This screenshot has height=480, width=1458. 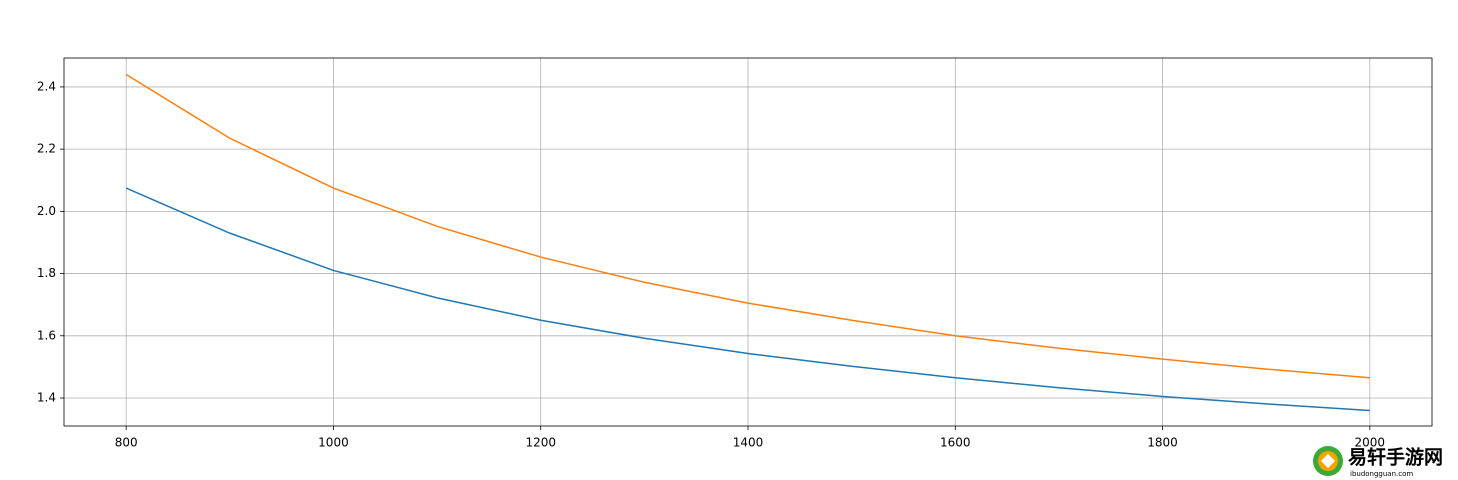 I want to click on x-tick-label: 1600, so click(x=955, y=443).